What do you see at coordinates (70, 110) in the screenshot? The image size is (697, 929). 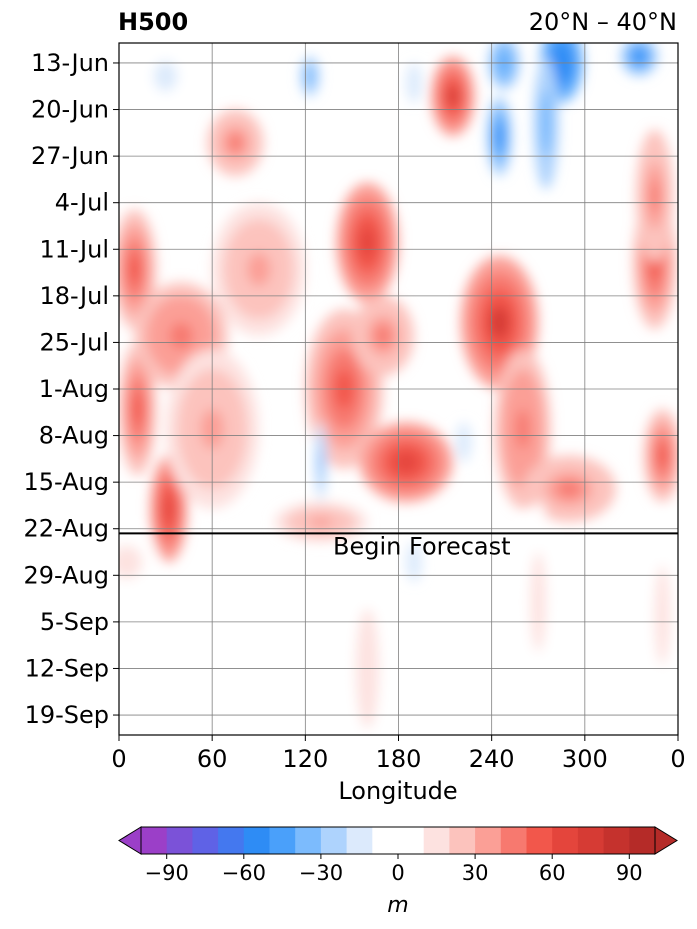 I see `y-tick-label-1: 20-Jun` at bounding box center [70, 110].